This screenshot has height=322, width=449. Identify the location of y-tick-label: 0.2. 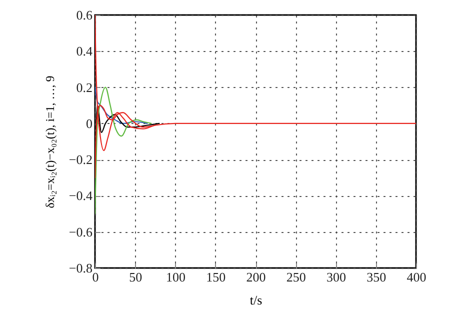
(84, 87).